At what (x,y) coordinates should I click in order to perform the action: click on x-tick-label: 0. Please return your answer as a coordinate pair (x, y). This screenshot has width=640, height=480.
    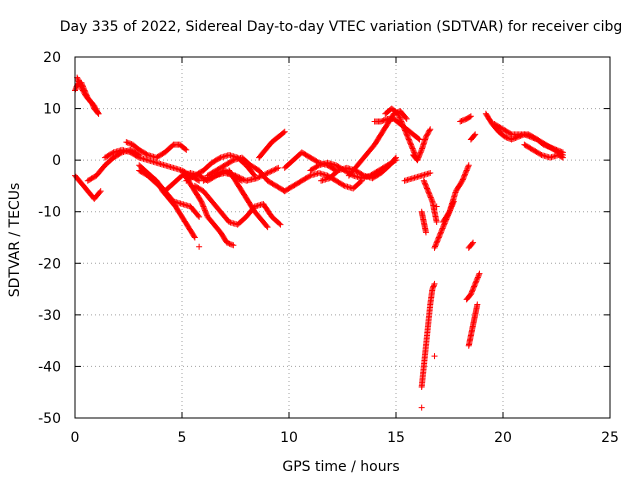
    Looking at the image, I should click on (75, 438).